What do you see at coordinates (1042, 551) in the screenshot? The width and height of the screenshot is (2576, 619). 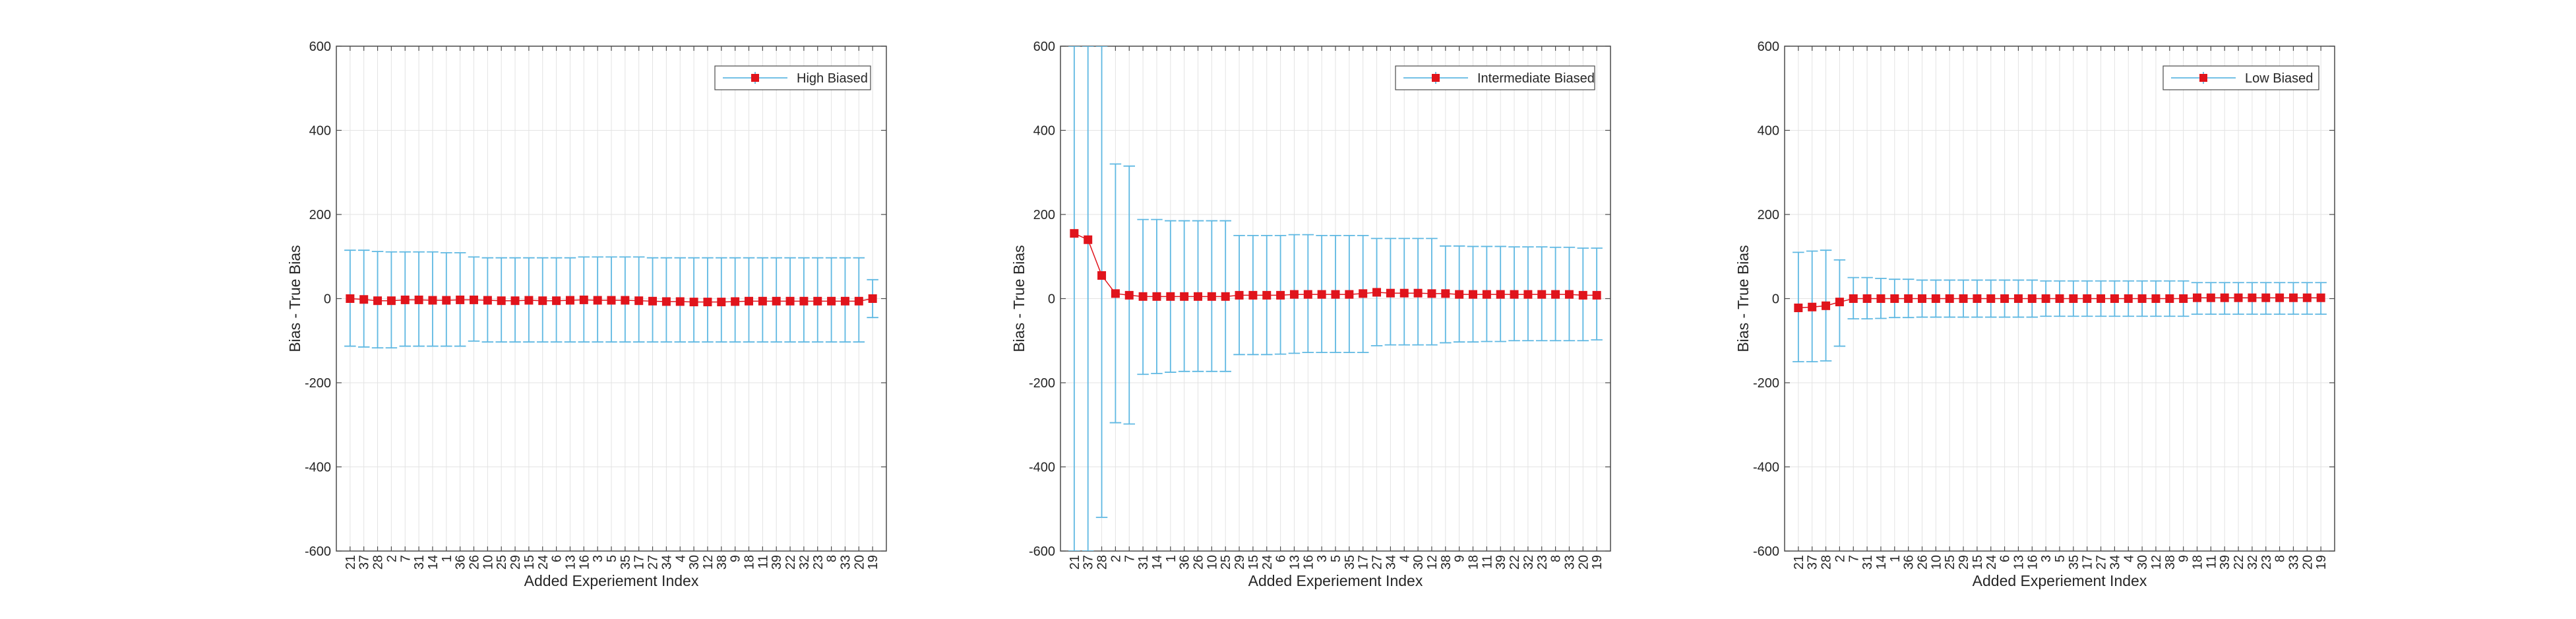 I see `y-tick-label: -600` at bounding box center [1042, 551].